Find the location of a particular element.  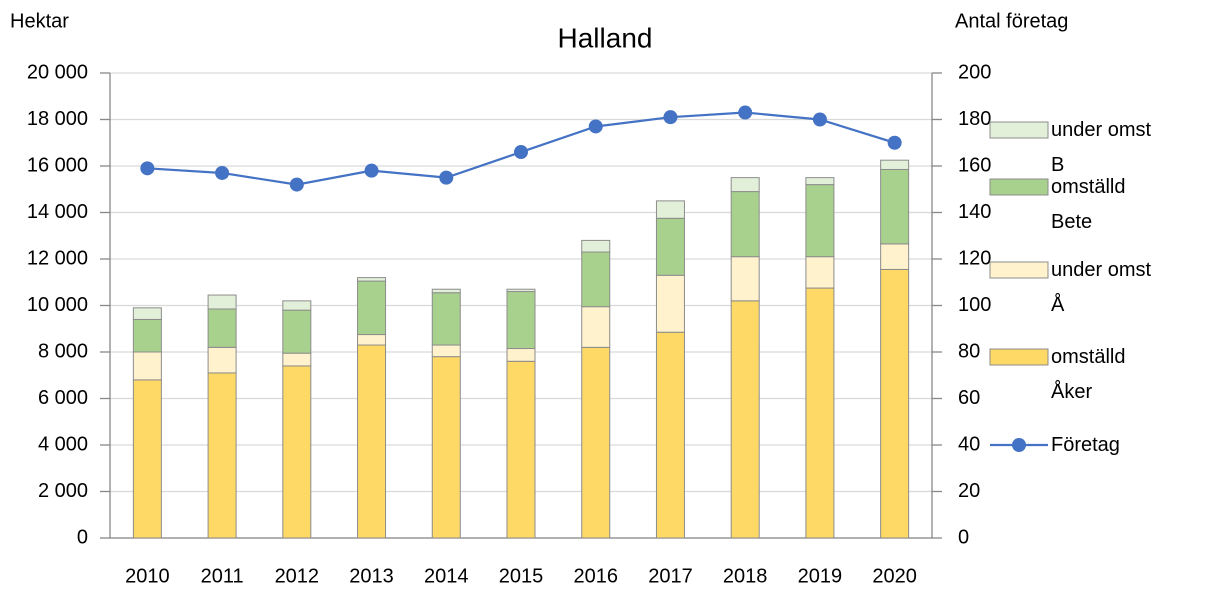

y2-tick-label: 100 is located at coordinates (974, 305).